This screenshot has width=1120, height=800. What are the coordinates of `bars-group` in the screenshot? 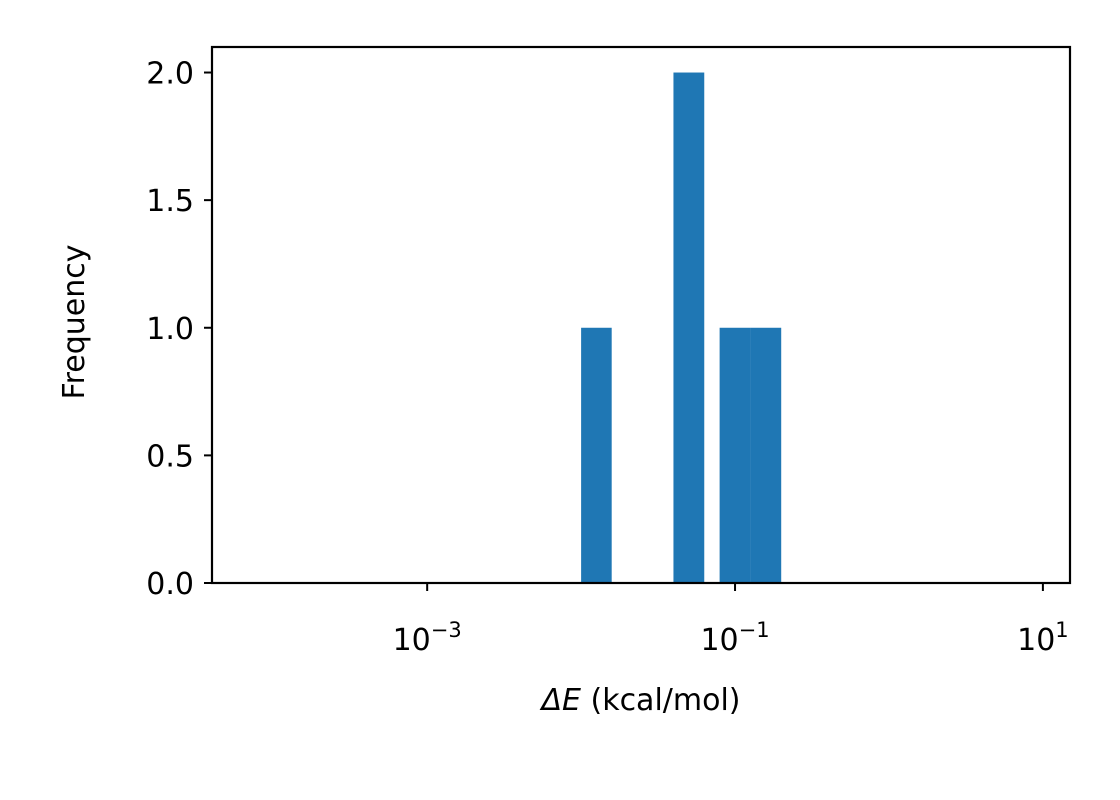 It's located at (681, 328).